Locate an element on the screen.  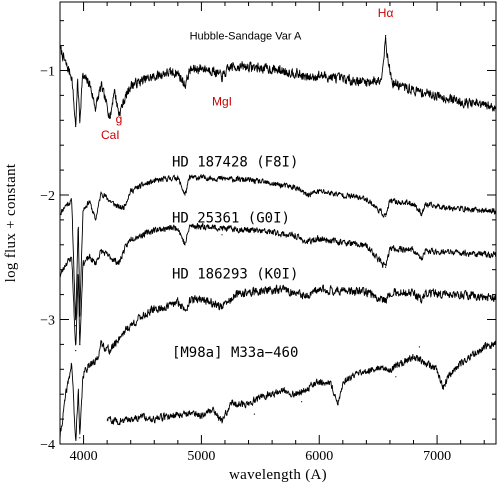
y-tick-label: −4 is located at coordinates (47, 445).